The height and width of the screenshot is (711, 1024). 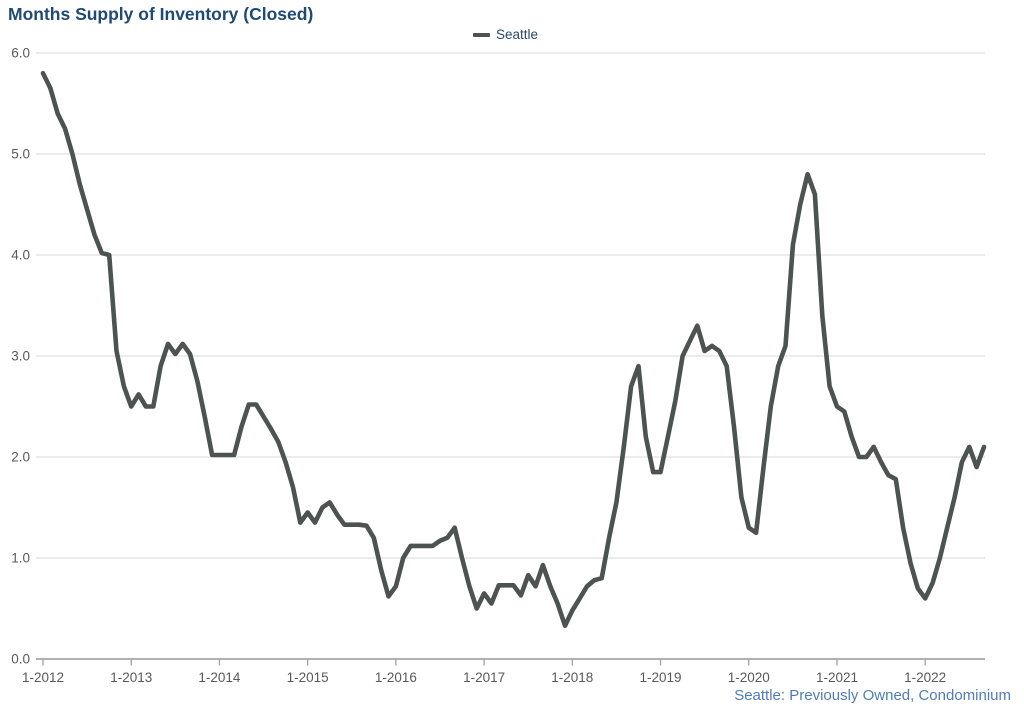 What do you see at coordinates (396, 677) in the screenshot?
I see `x-tick-label: 1-2016` at bounding box center [396, 677].